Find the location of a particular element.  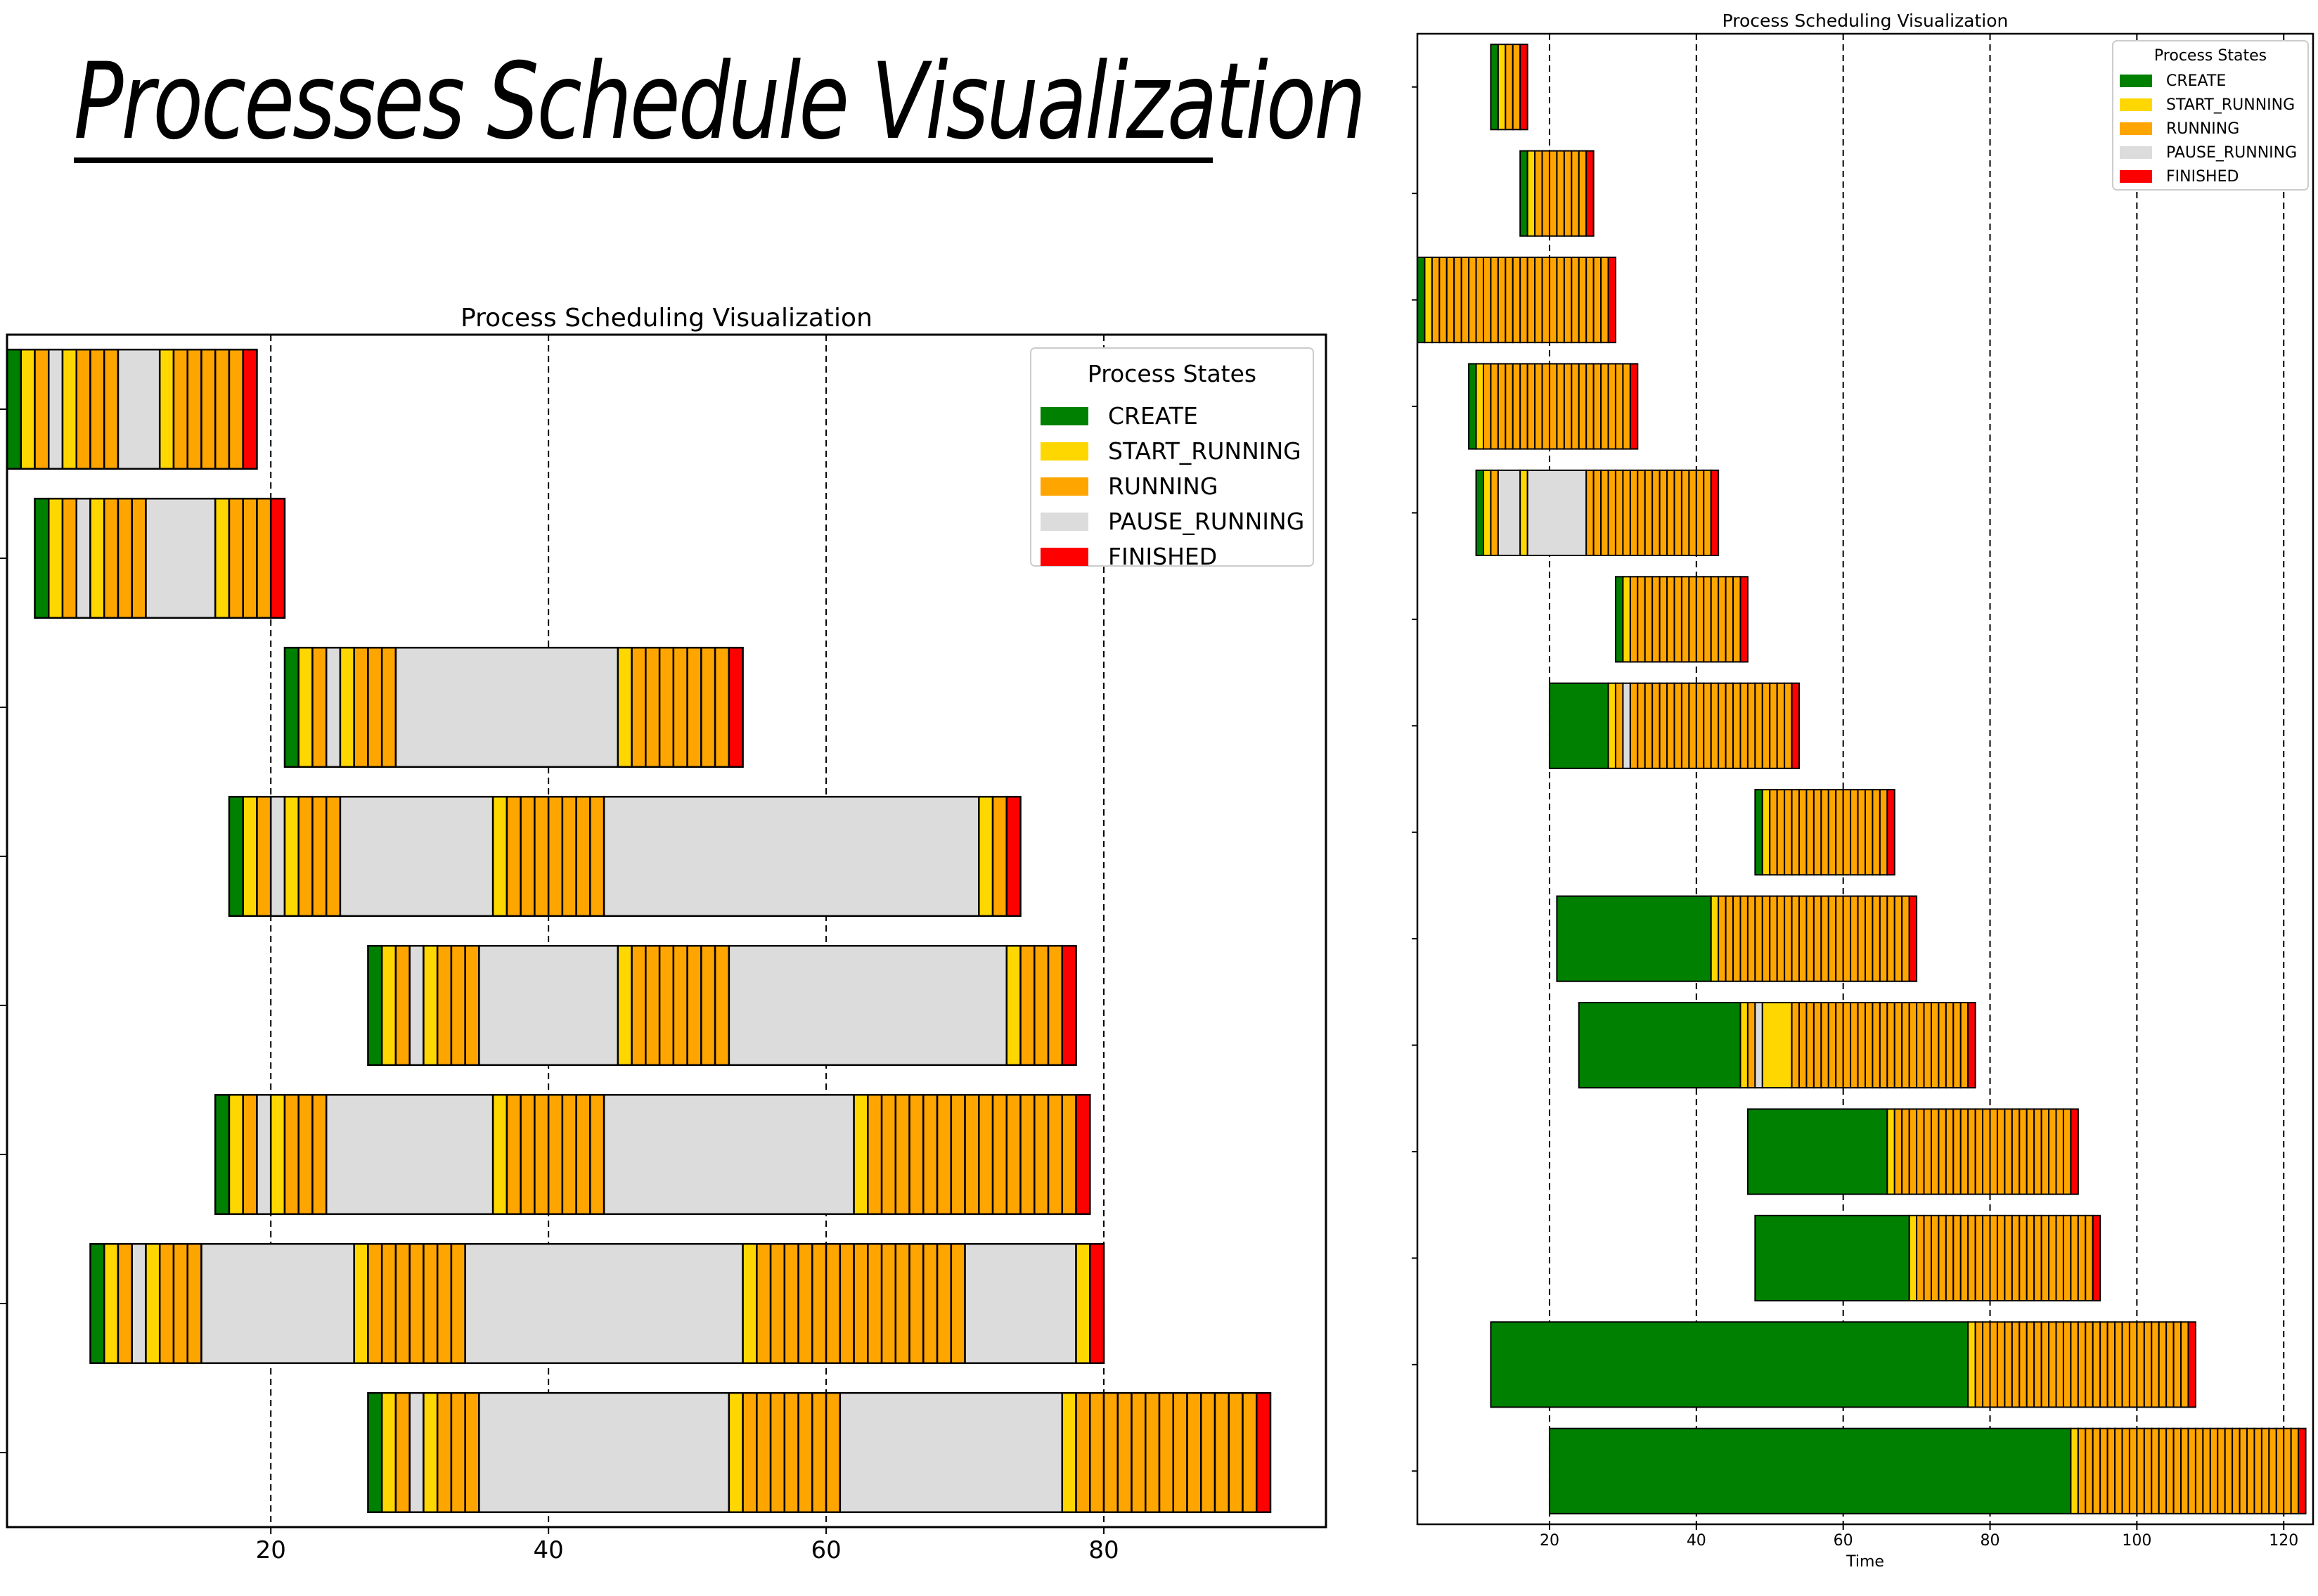

x-tick-label: 60 is located at coordinates (826, 1550).